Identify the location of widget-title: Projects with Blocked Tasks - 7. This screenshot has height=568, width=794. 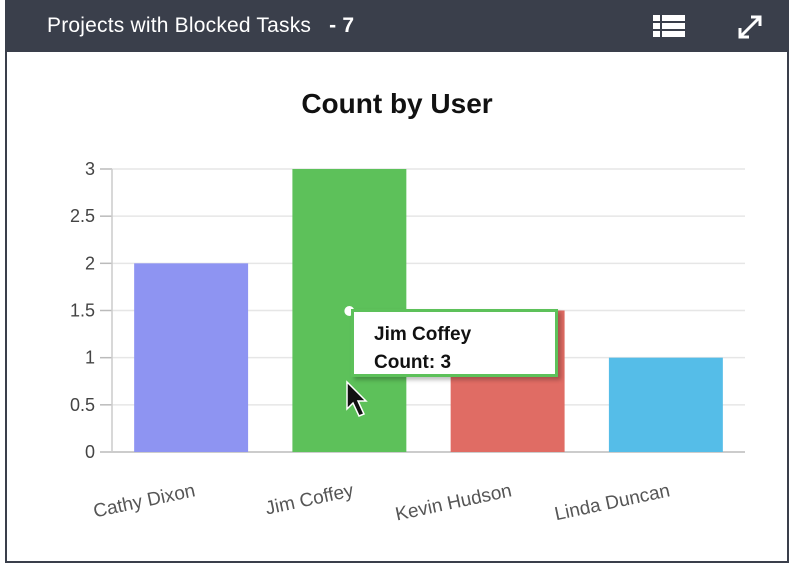
(200, 26).